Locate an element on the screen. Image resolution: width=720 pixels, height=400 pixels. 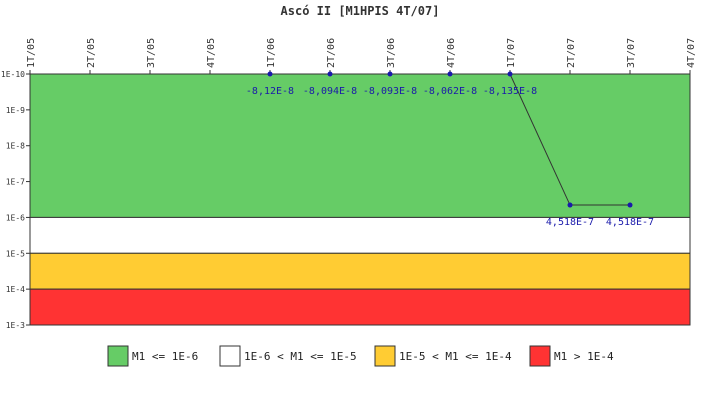
y-tick-label: 1E-8 is located at coordinates (15, 146).